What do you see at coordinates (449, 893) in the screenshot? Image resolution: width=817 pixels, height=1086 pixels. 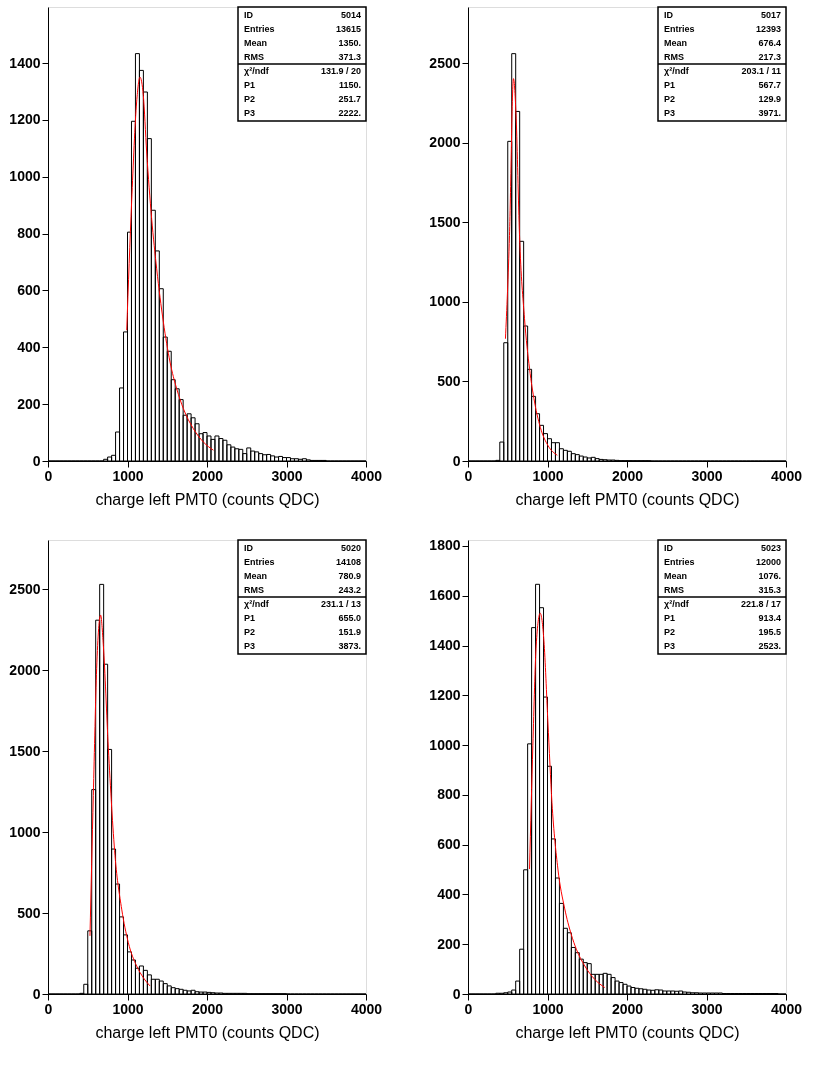 I see `y-tick-label: 400` at bounding box center [449, 893].